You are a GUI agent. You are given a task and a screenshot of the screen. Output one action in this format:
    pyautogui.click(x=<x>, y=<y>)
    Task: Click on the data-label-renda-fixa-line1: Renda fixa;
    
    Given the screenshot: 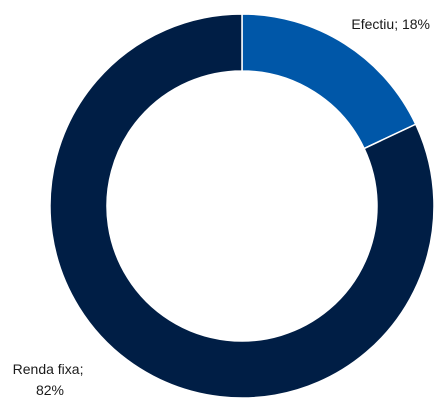 What is the action you would take?
    pyautogui.click(x=48, y=369)
    